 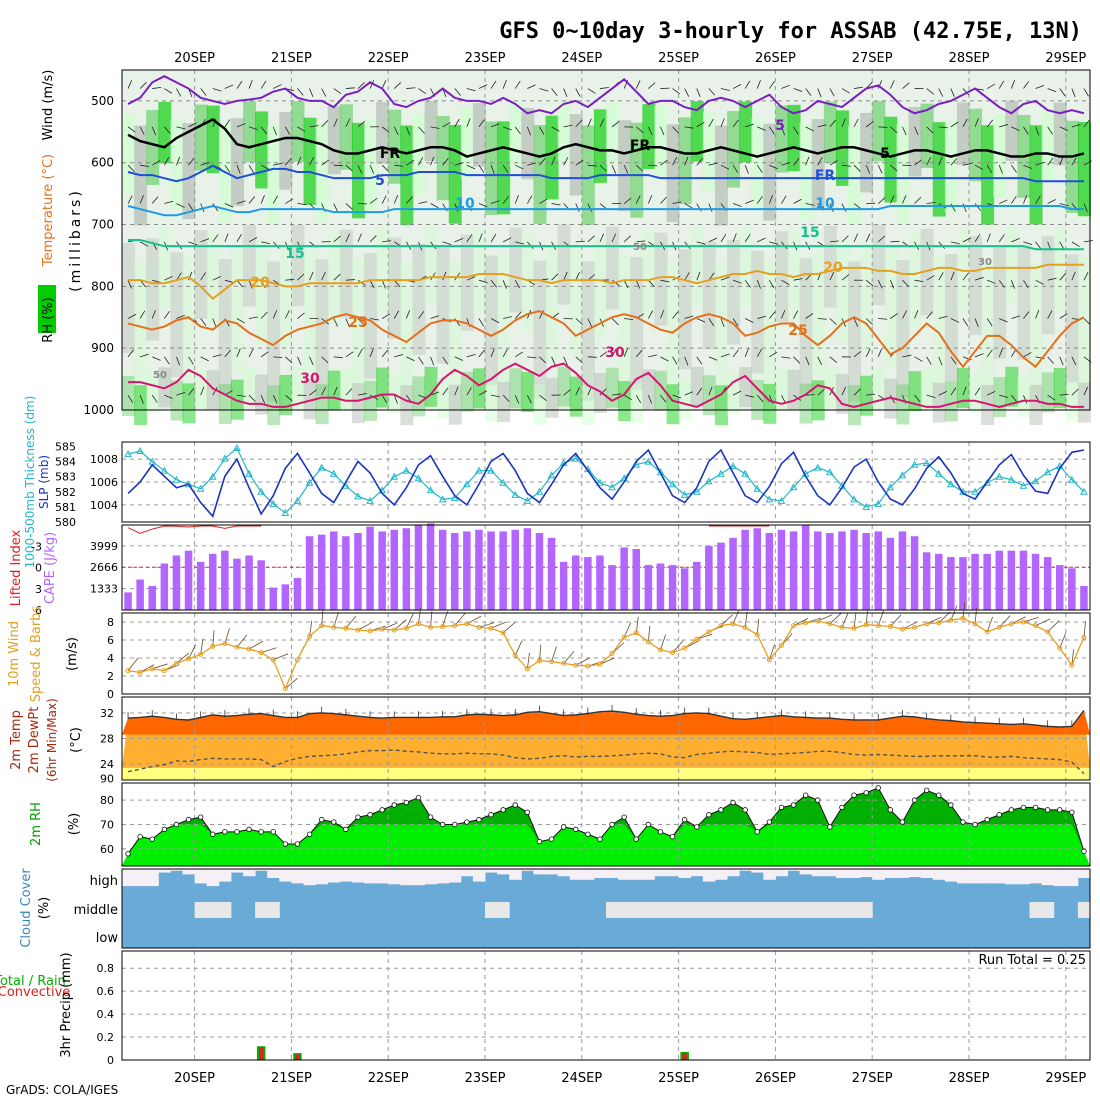 I want to click on contour-label-FR: FR, so click(x=390, y=154).